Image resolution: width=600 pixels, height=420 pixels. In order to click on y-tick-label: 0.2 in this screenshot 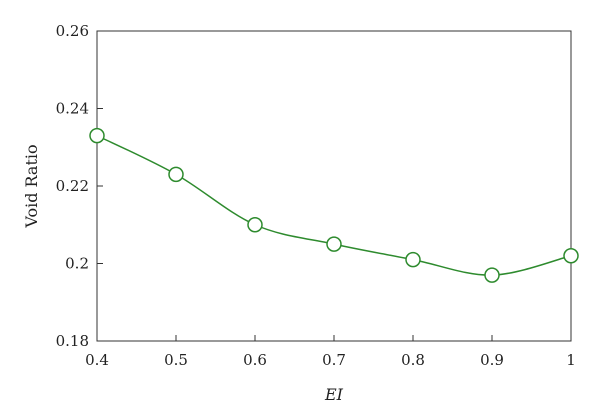, I will do `click(77, 264)`.